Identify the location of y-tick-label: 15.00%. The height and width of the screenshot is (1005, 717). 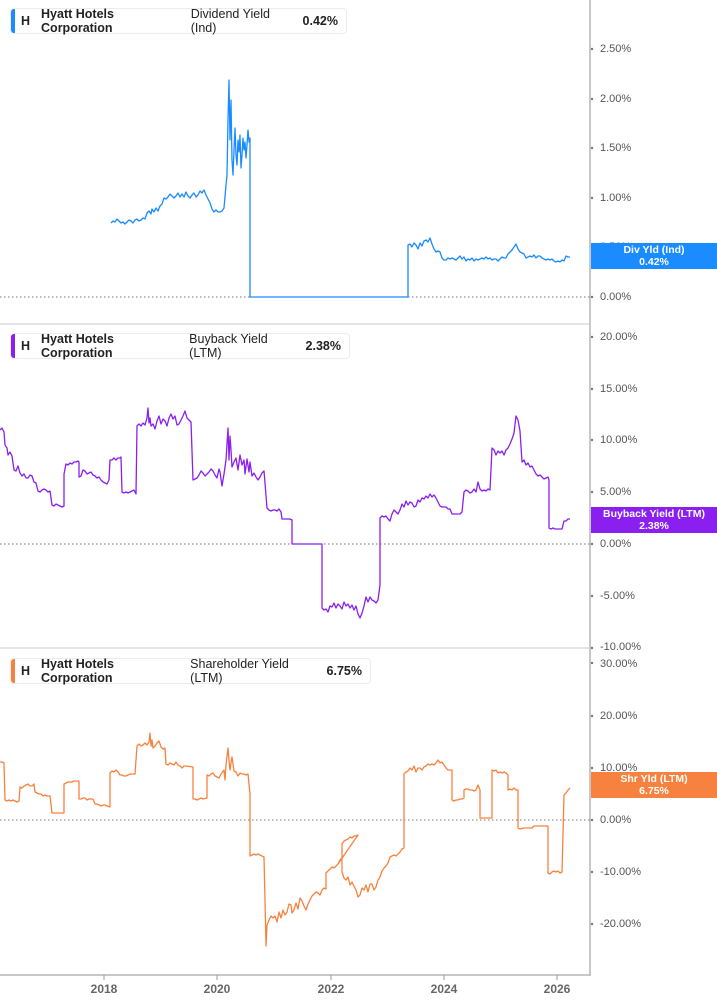
(619, 389).